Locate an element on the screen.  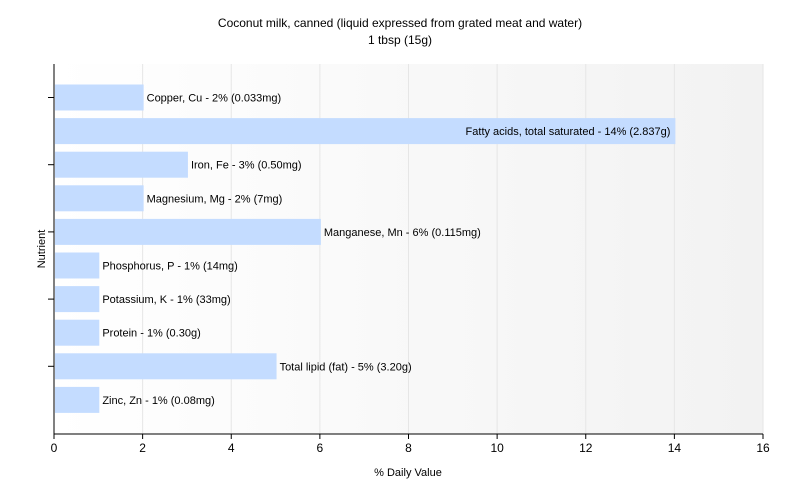
x-tick-label-12: 12 is located at coordinates (586, 448).